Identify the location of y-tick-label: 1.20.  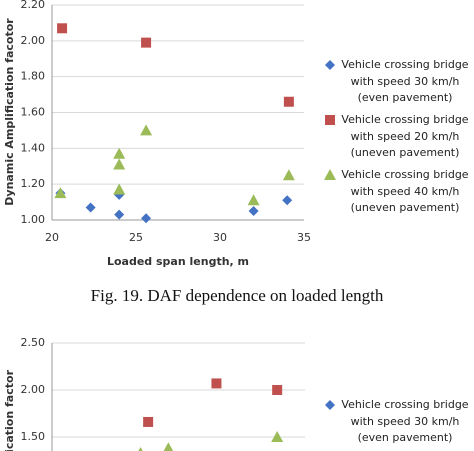
(33, 183).